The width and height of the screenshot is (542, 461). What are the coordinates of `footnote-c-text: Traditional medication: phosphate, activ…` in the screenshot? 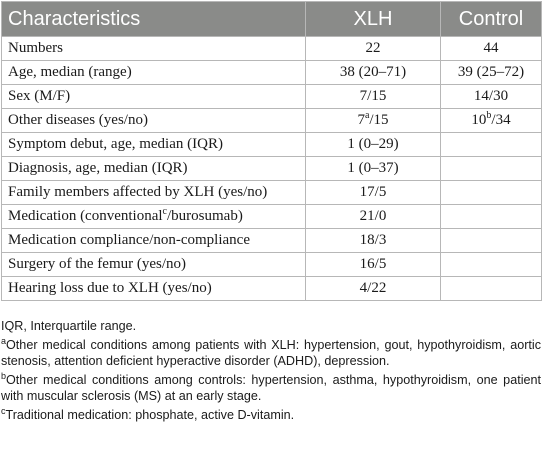 It's located at (150, 415).